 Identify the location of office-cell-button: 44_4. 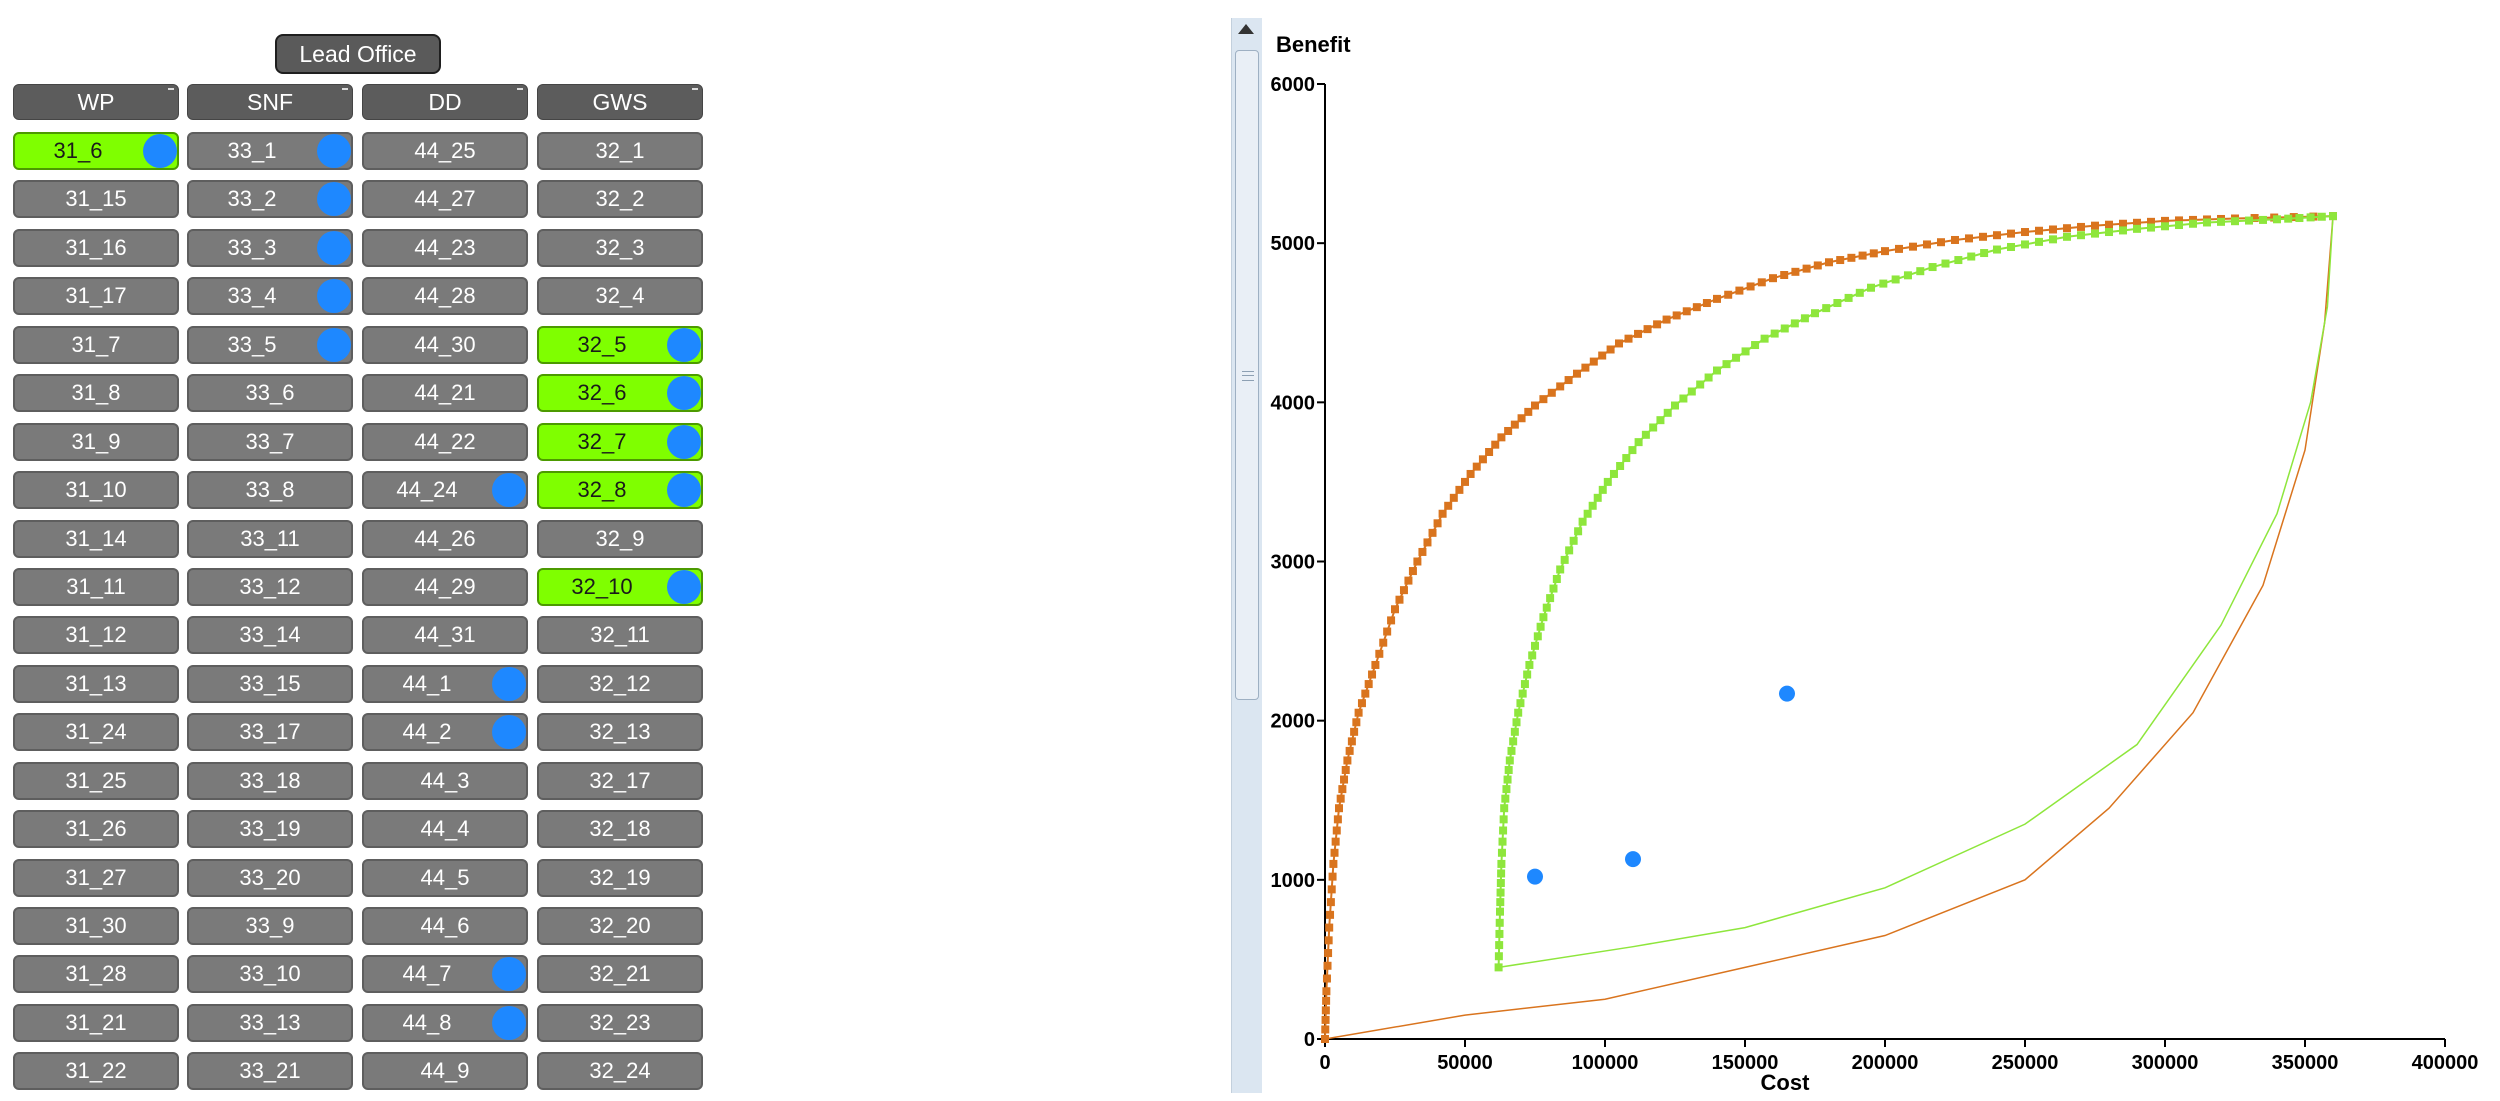
(445, 829).